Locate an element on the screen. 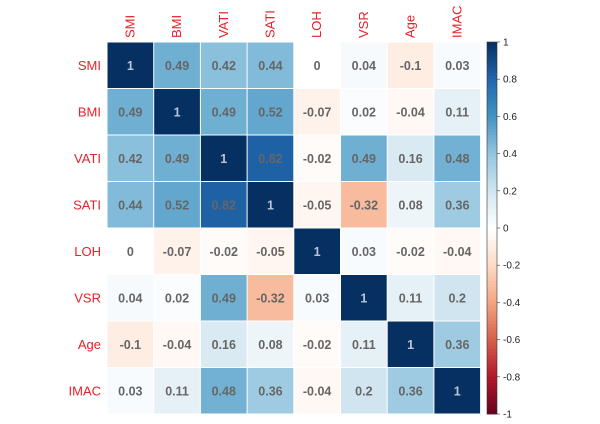 The height and width of the screenshot is (424, 600). cell-value-label: 1 is located at coordinates (317, 252).